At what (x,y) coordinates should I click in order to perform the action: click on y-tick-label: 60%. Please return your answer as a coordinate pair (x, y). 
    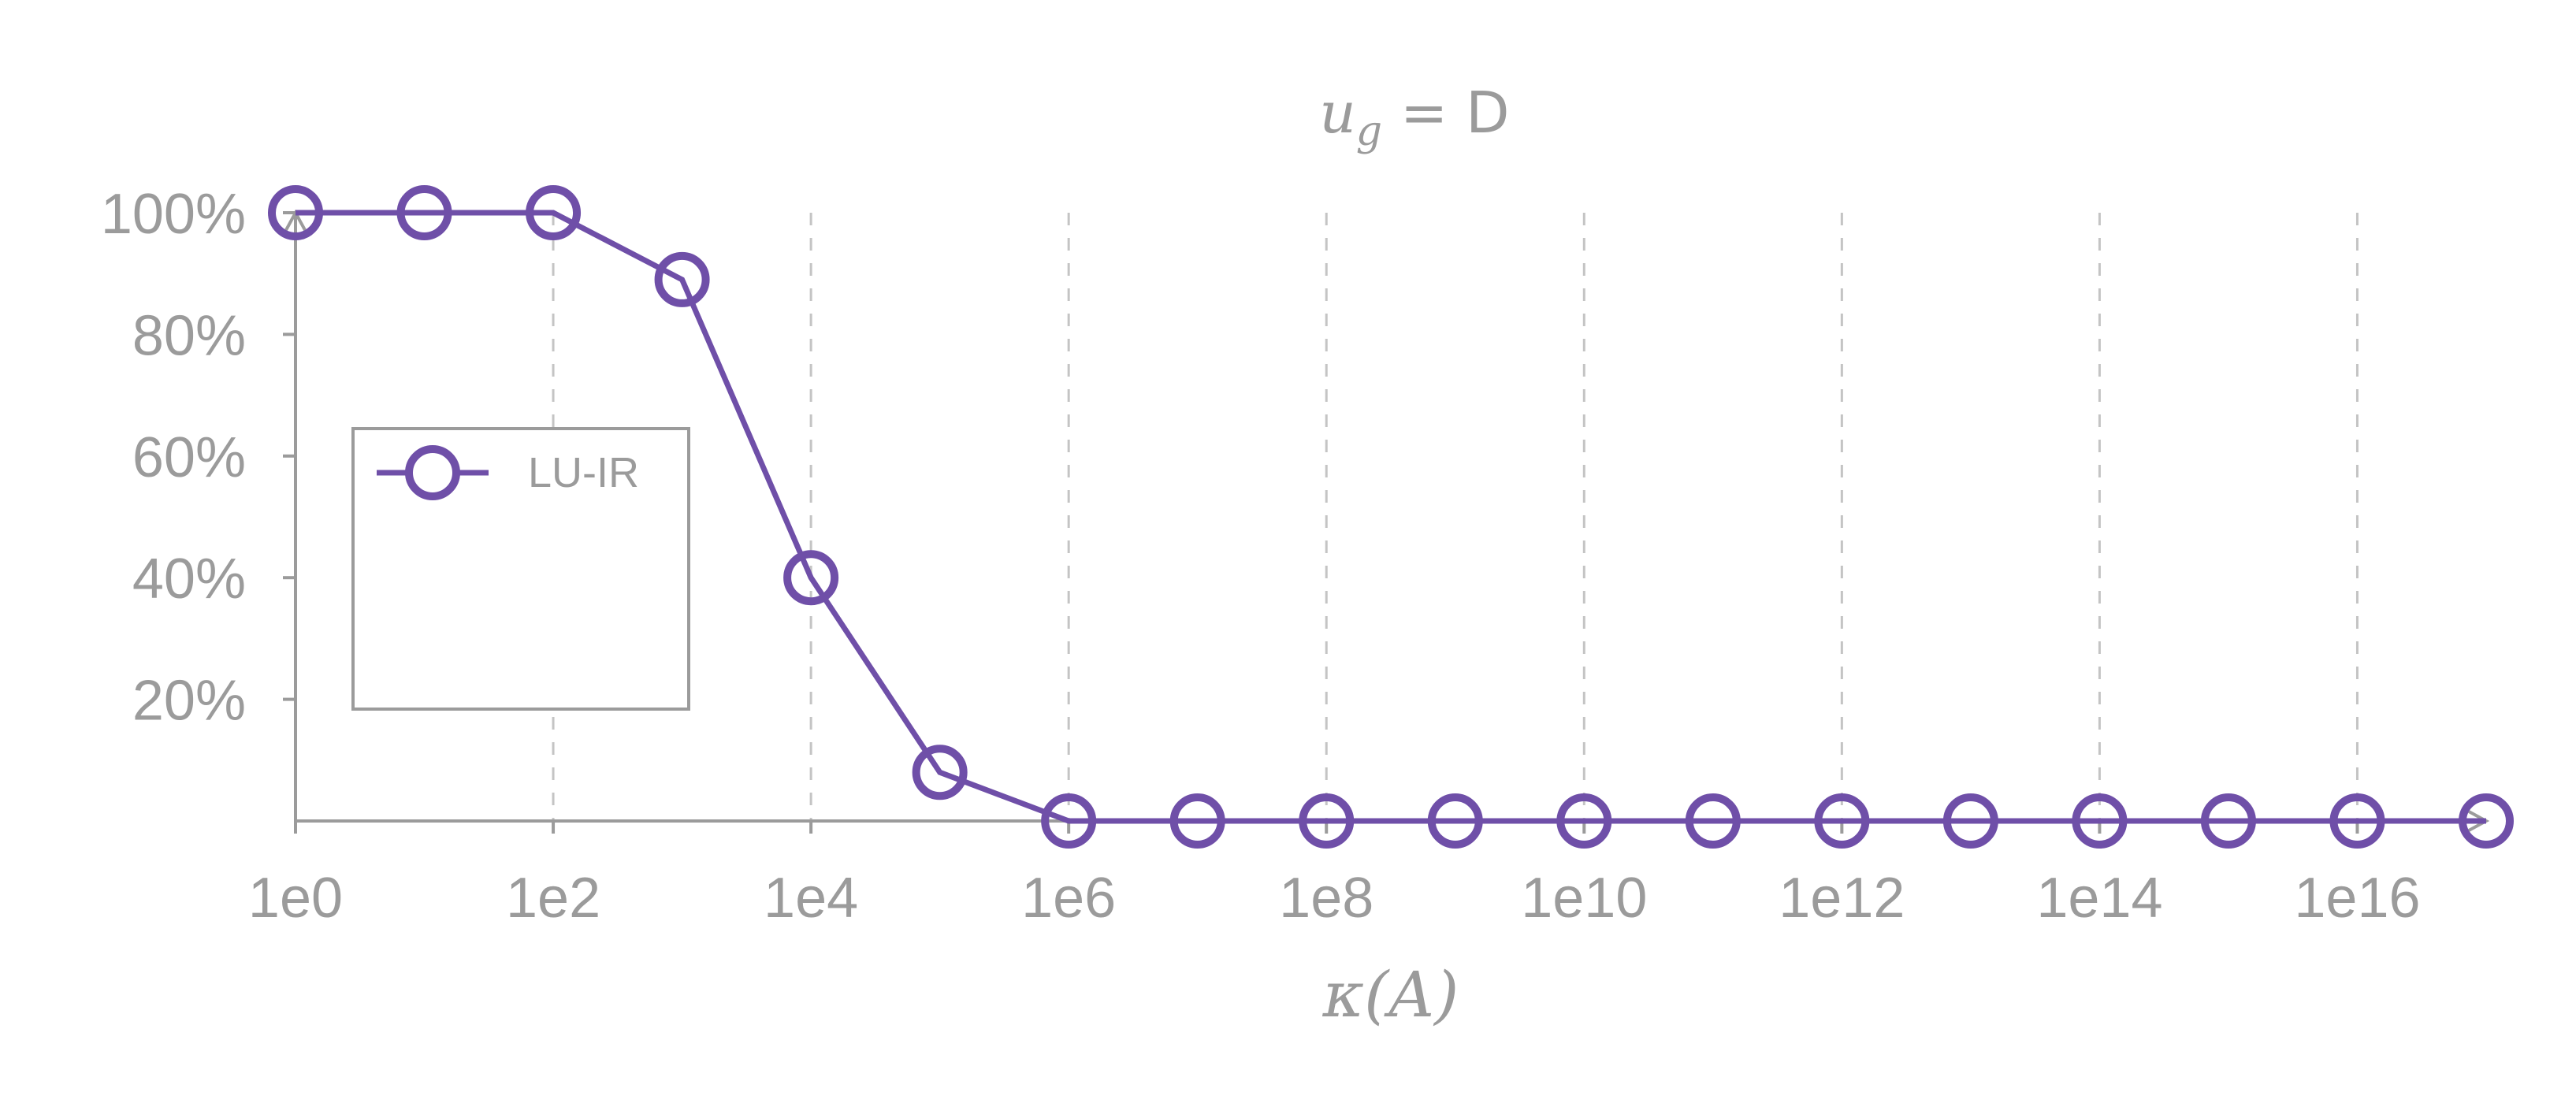
    Looking at the image, I should click on (189, 457).